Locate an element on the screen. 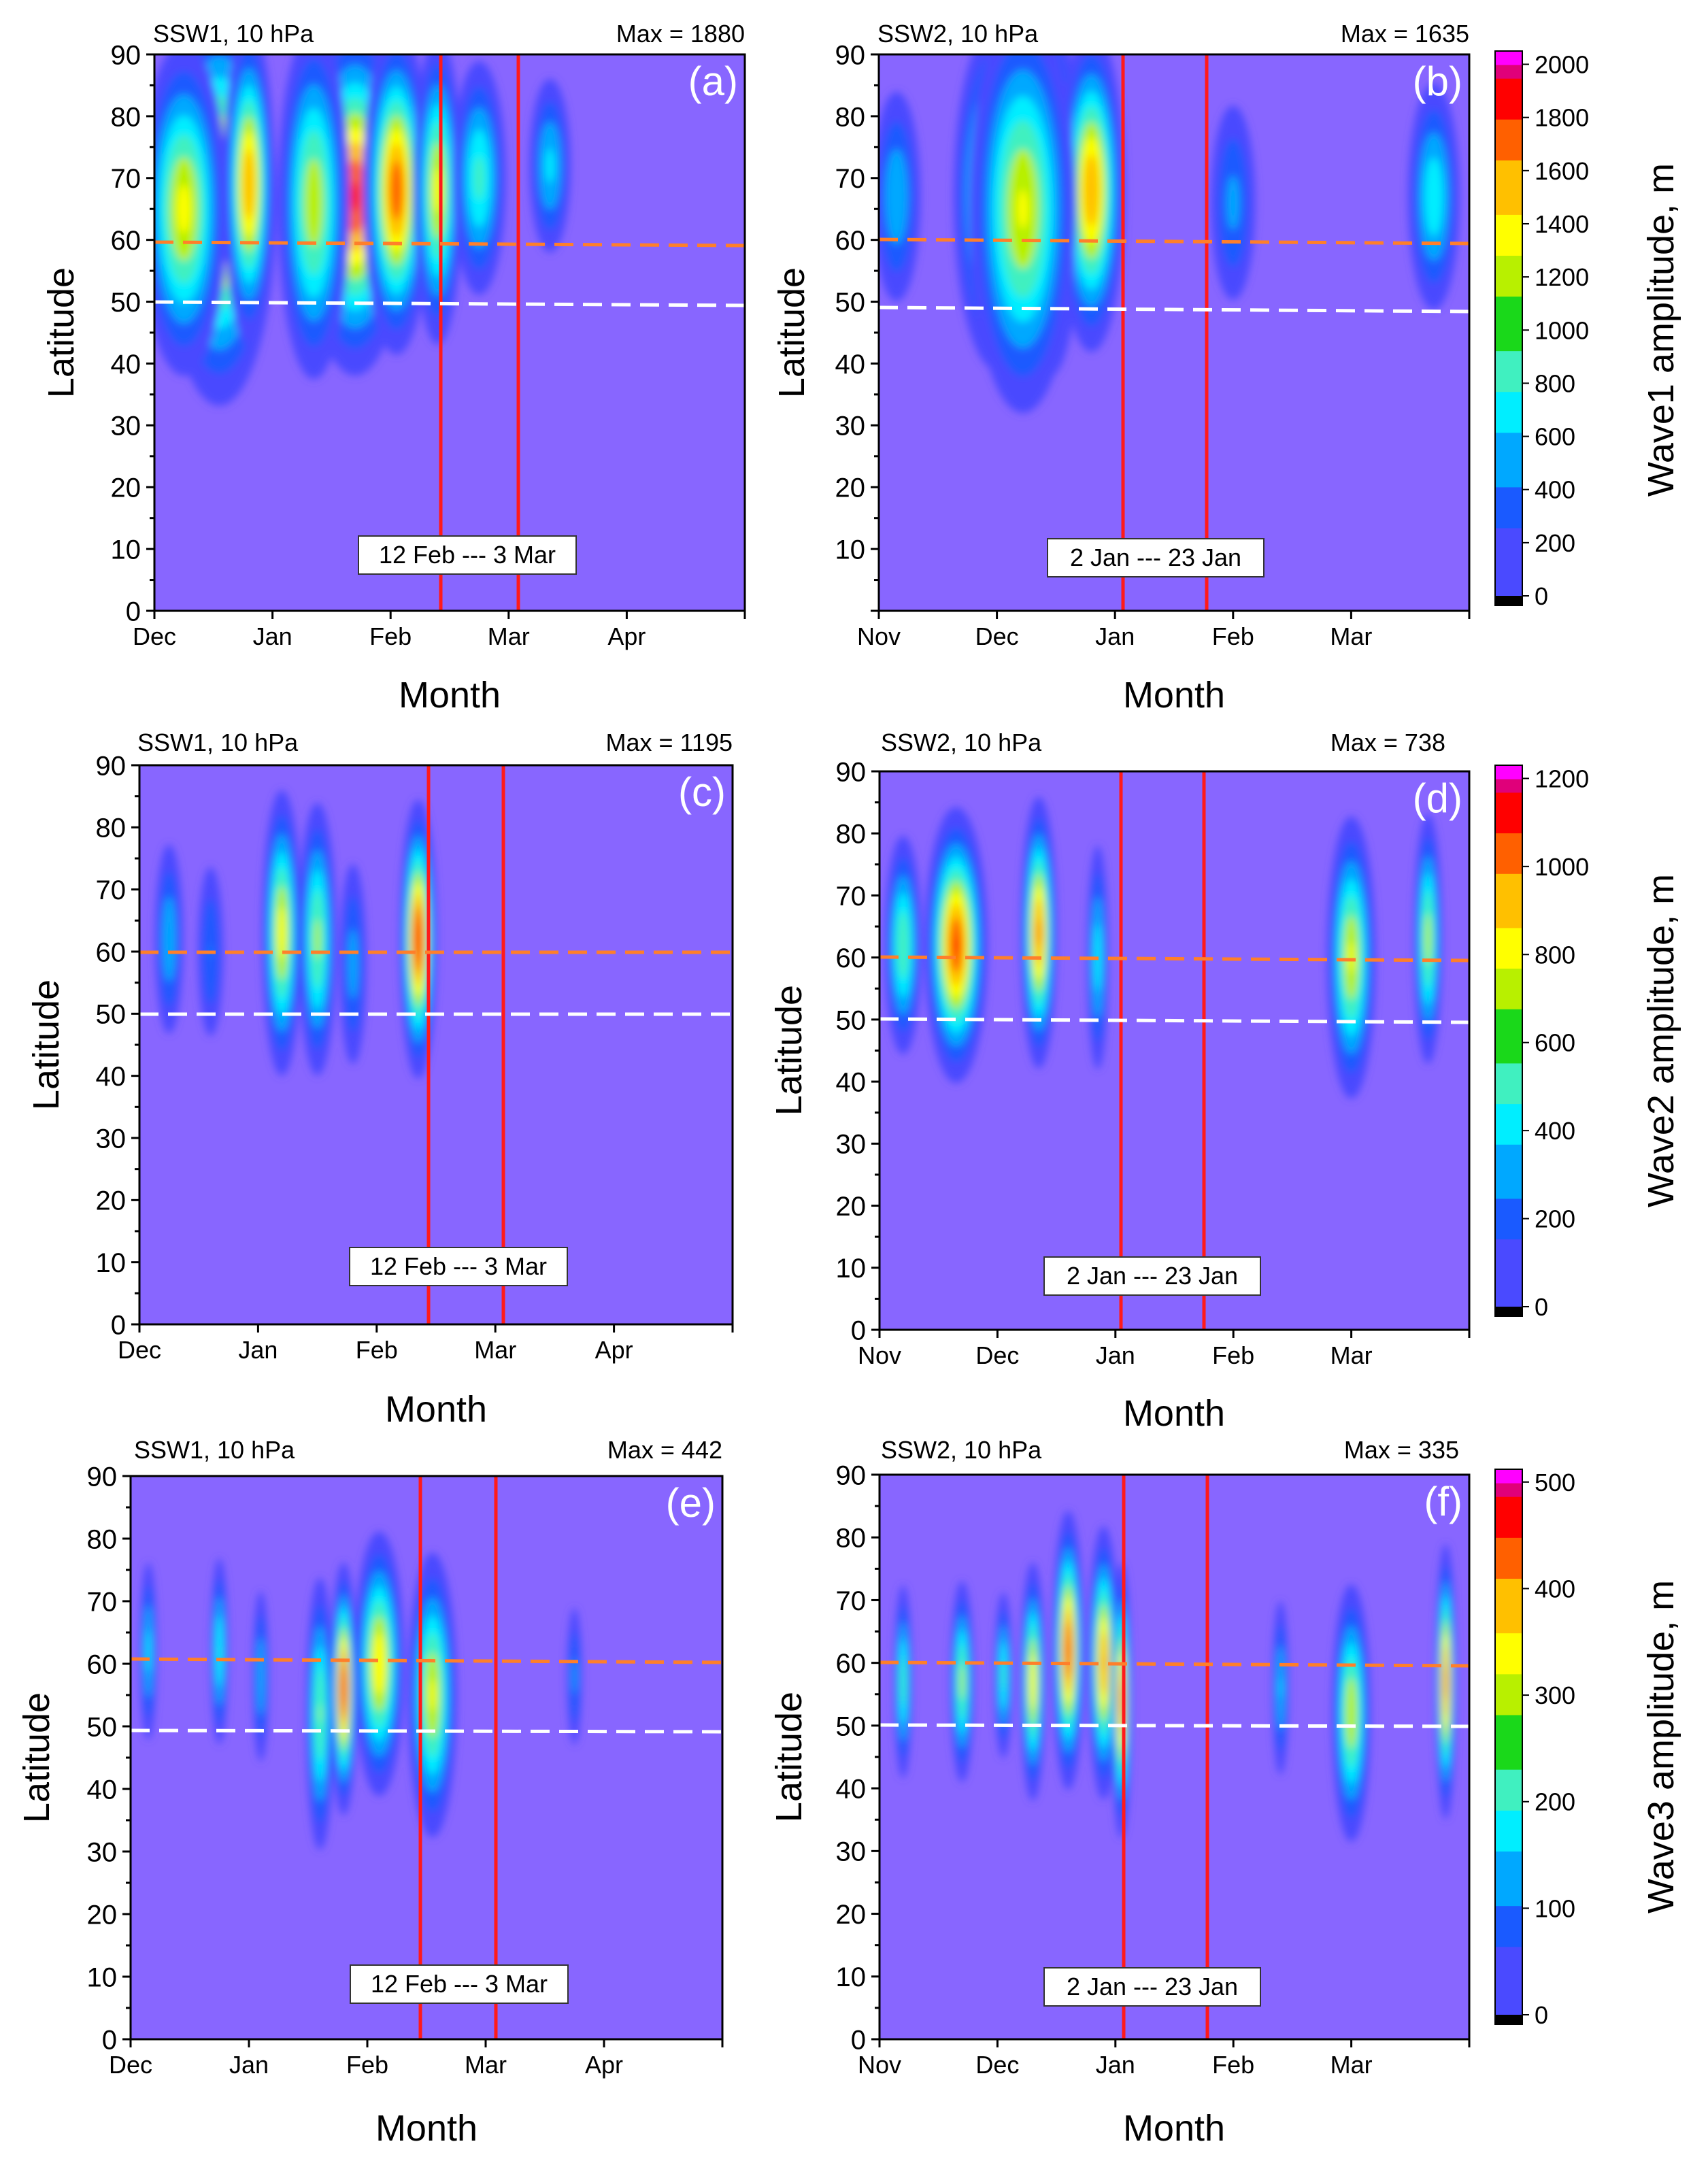 The image size is (1708, 2161). colorbar-tick-label: 200 is located at coordinates (1555, 1219).